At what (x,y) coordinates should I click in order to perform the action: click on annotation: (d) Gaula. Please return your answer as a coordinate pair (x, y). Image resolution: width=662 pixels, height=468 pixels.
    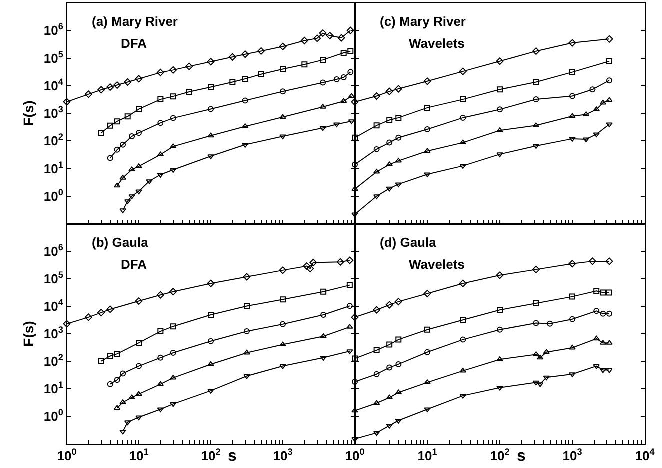
    Looking at the image, I should click on (409, 242).